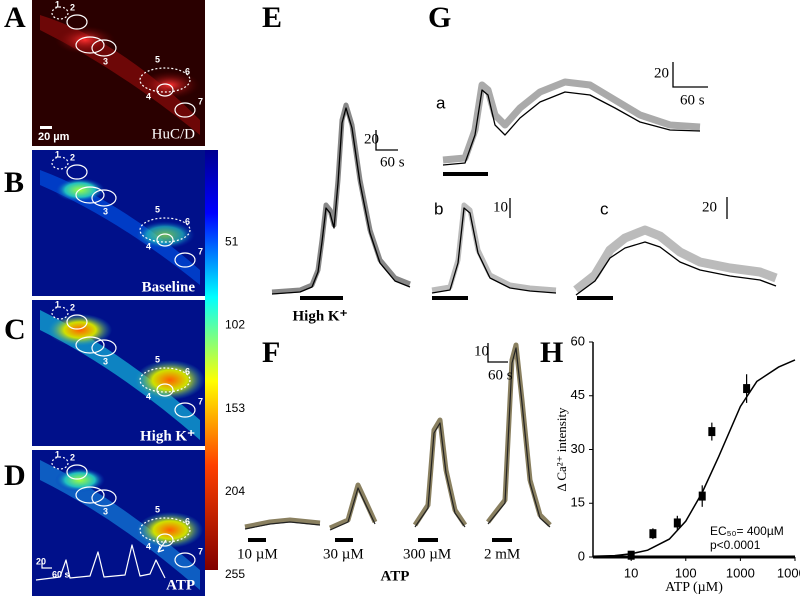 This screenshot has width=800, height=598. I want to click on panel-label: E, so click(272, 17).